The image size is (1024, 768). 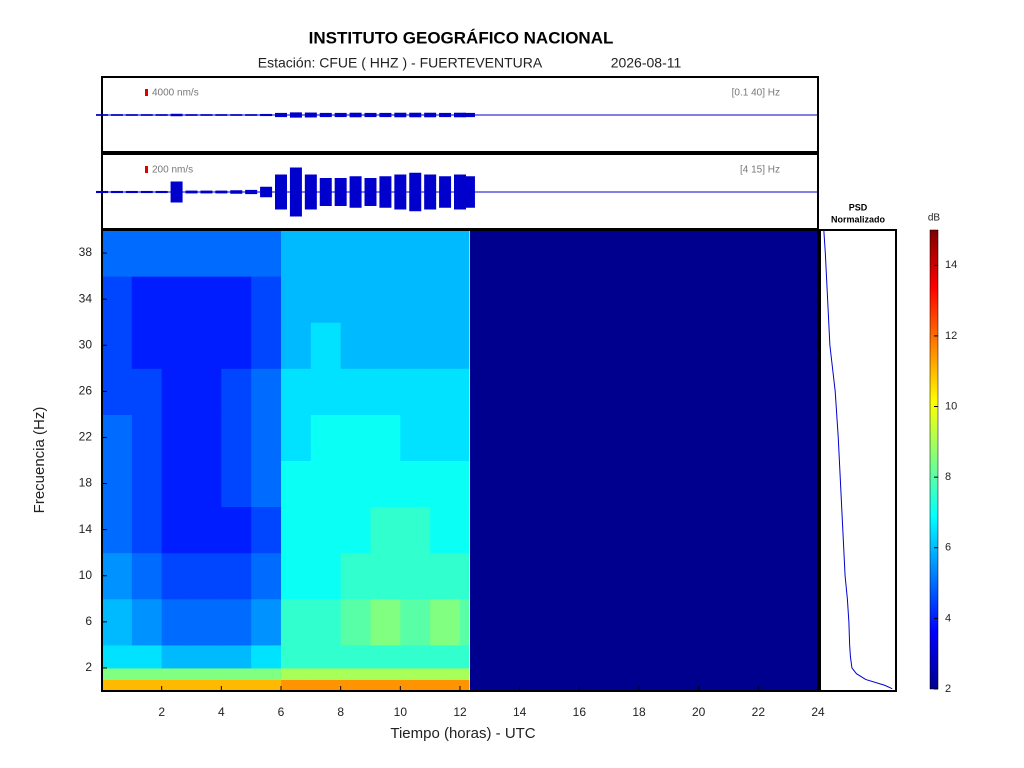 What do you see at coordinates (934, 218) in the screenshot?
I see `colorbar-label: dB` at bounding box center [934, 218].